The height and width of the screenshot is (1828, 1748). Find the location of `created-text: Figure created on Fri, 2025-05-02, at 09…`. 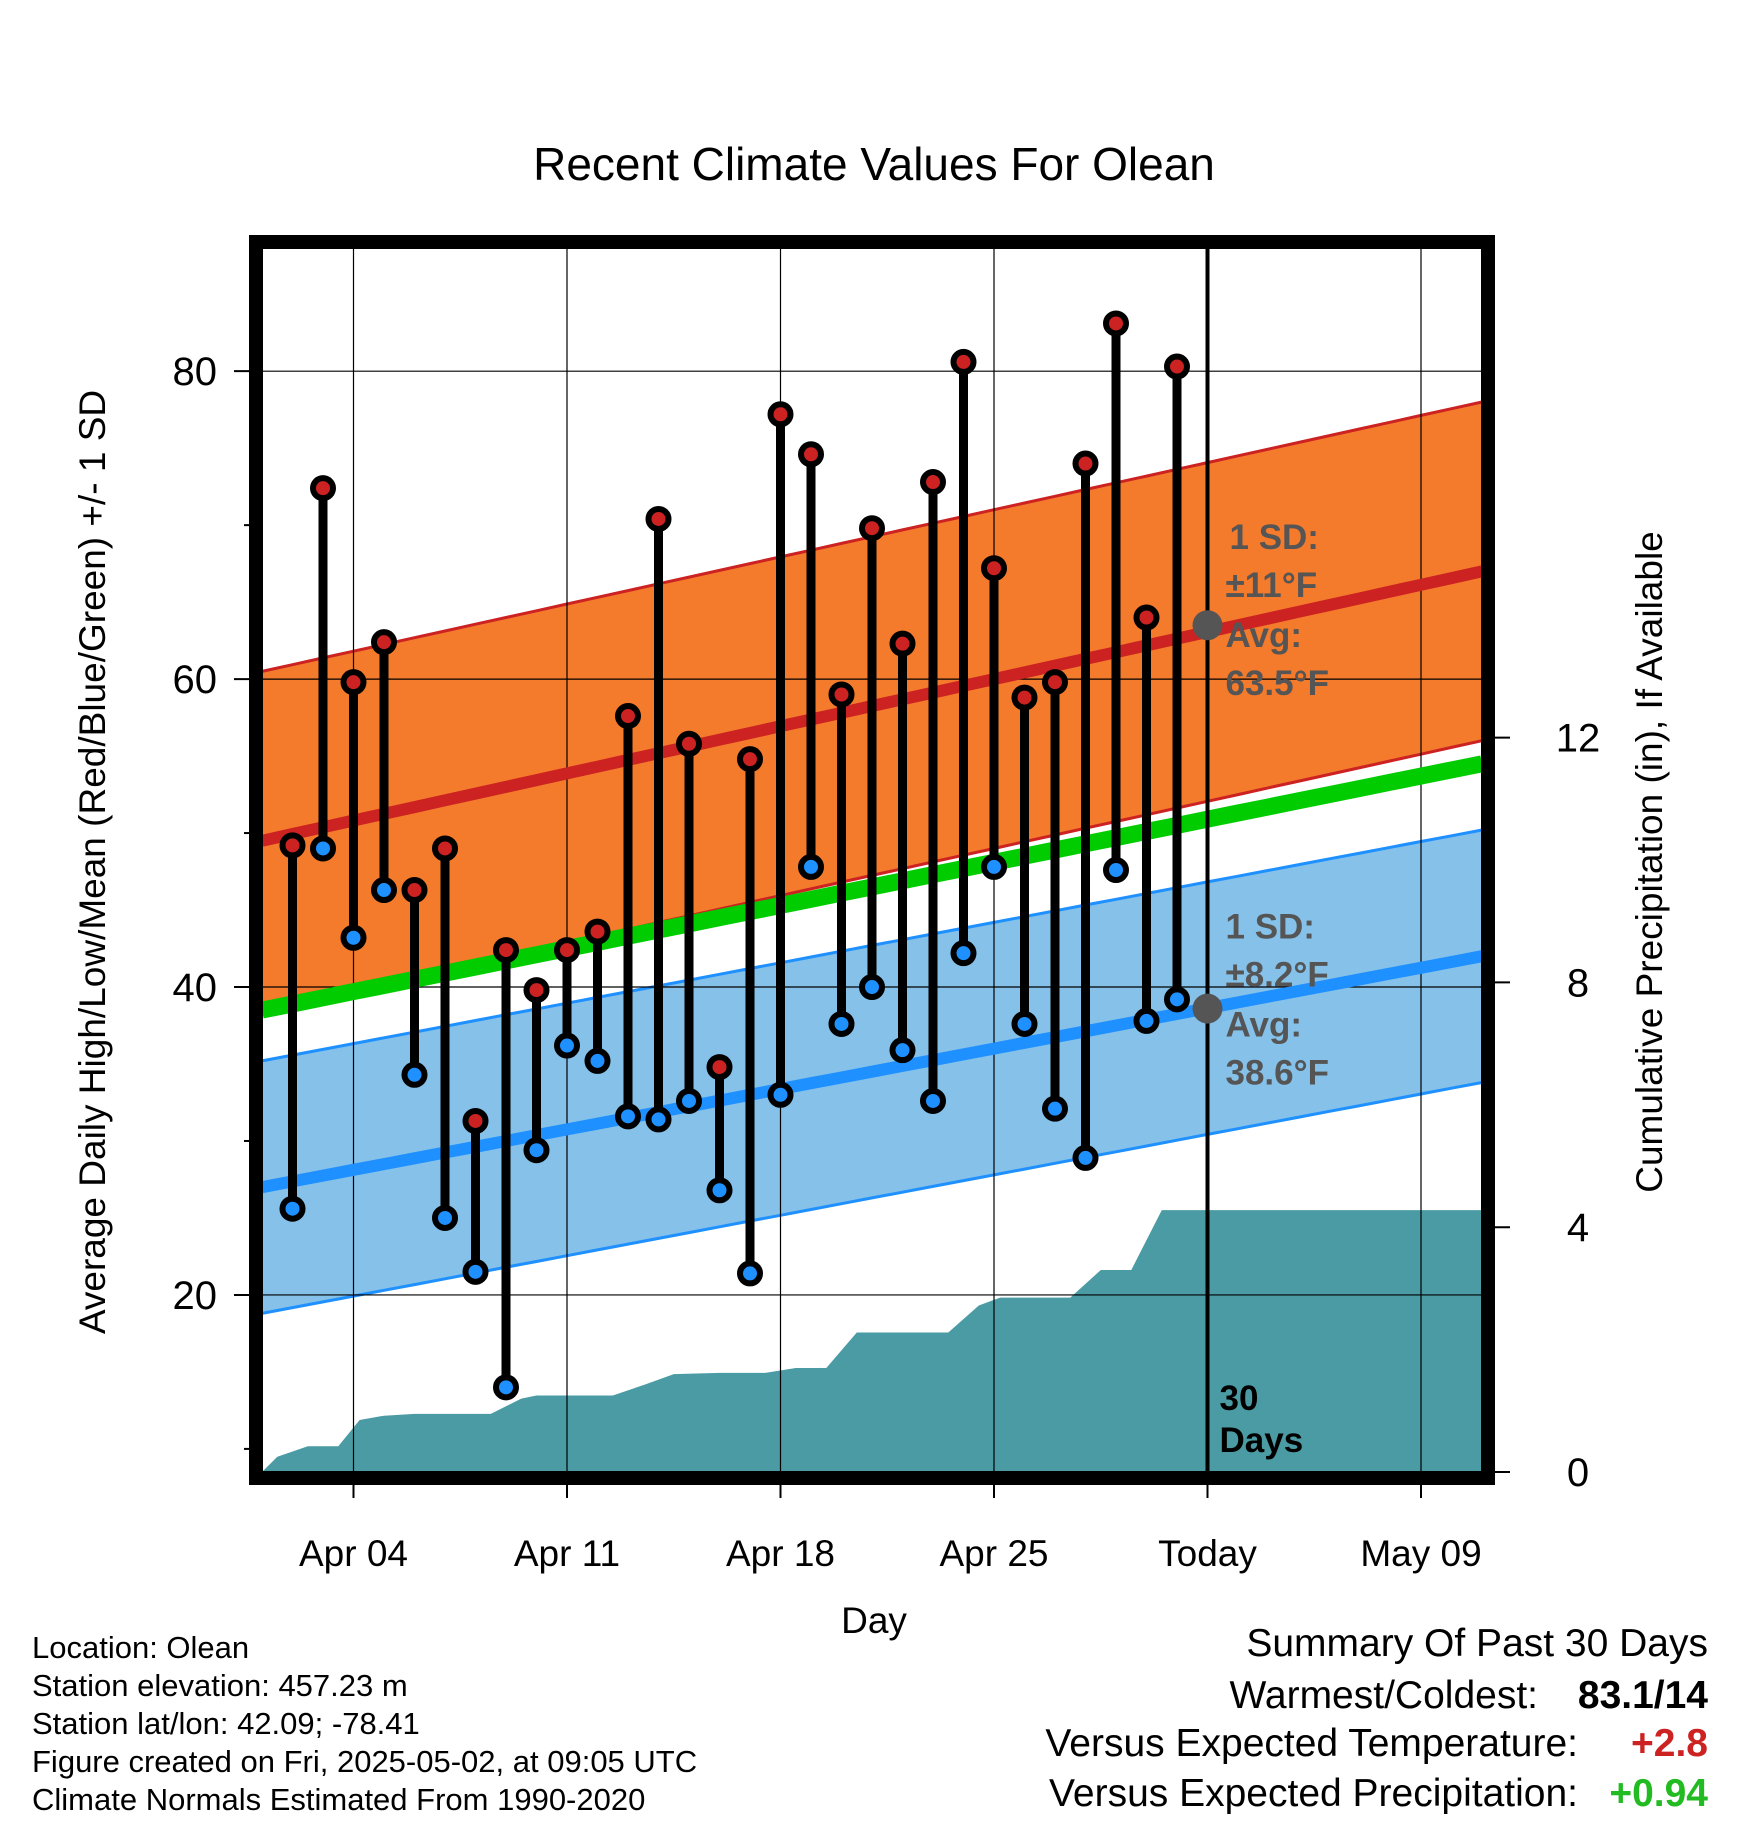

created-text: Figure created on Fri, 2025-05-02, at 09… is located at coordinates (365, 1761).